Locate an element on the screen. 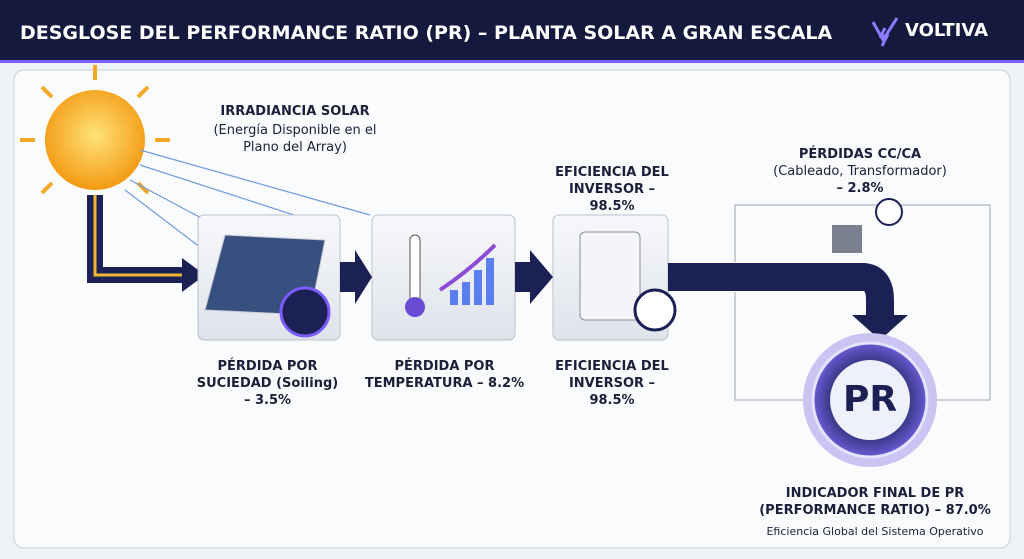 This screenshot has height=559, width=1024. inverter is located at coordinates (610, 276).